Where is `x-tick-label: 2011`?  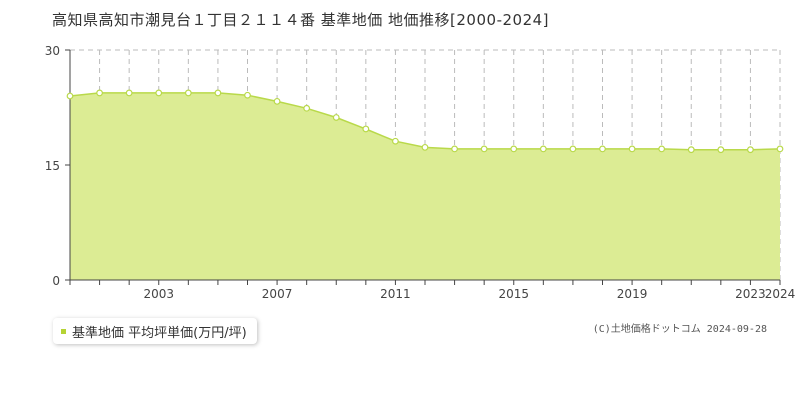 x-tick-label: 2011 is located at coordinates (395, 294).